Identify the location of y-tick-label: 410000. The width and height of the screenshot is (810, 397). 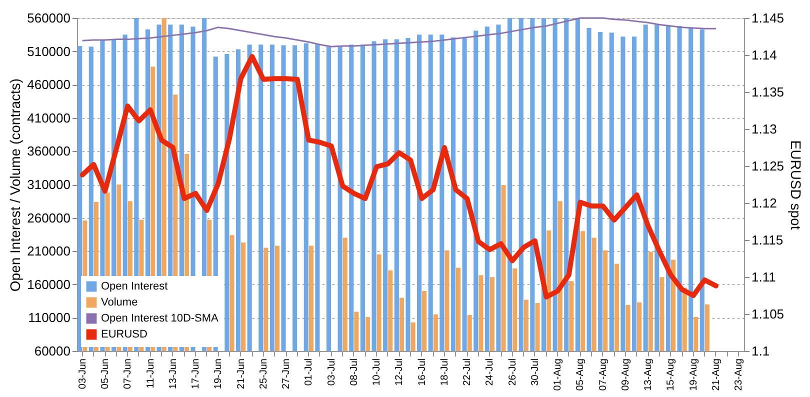
(48, 118).